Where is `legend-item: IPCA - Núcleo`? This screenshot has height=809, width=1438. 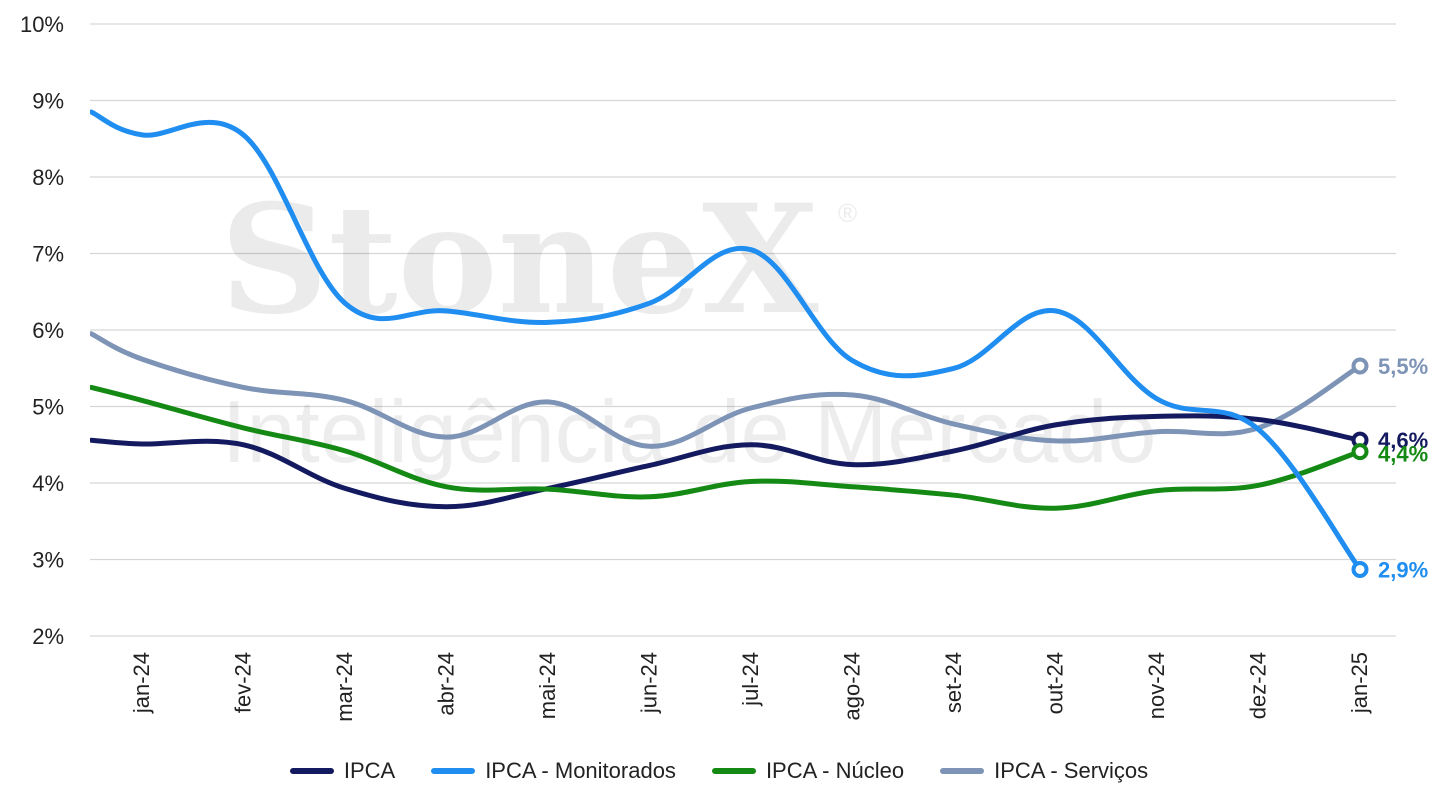 legend-item: IPCA - Núcleo is located at coordinates (808, 771).